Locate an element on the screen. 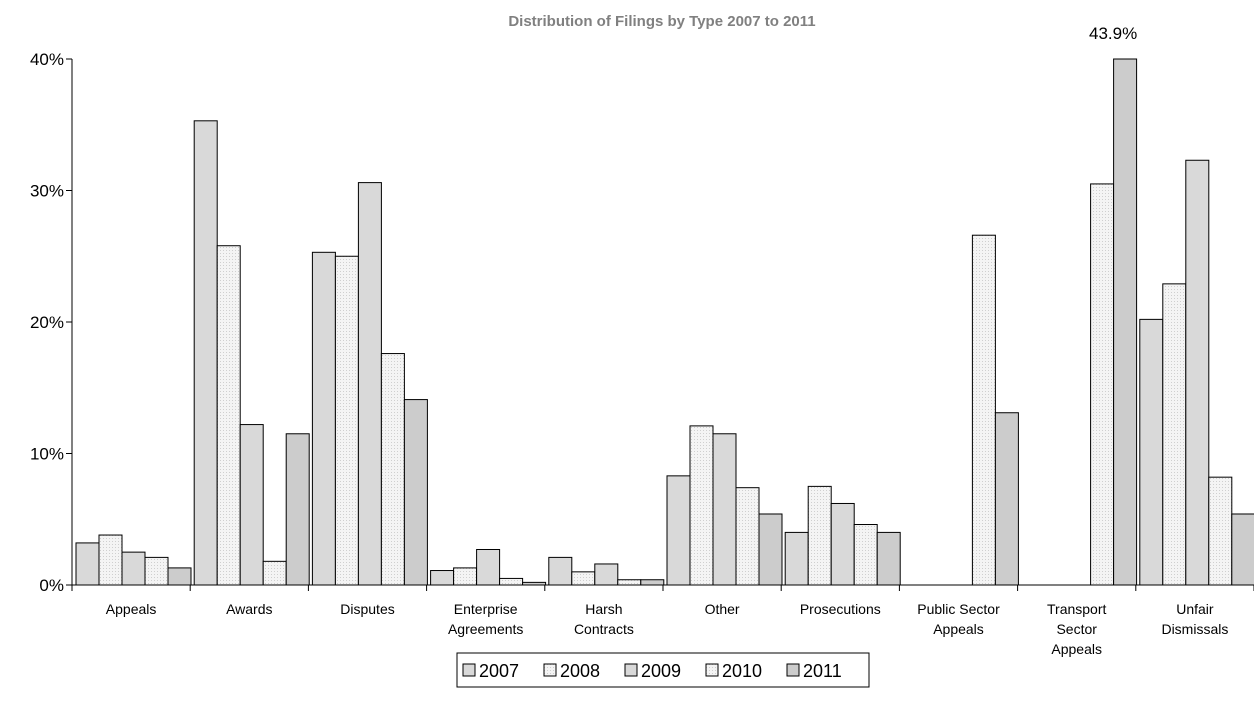 The width and height of the screenshot is (1254, 712). x-tick-label-awards: Awards is located at coordinates (249, 609).